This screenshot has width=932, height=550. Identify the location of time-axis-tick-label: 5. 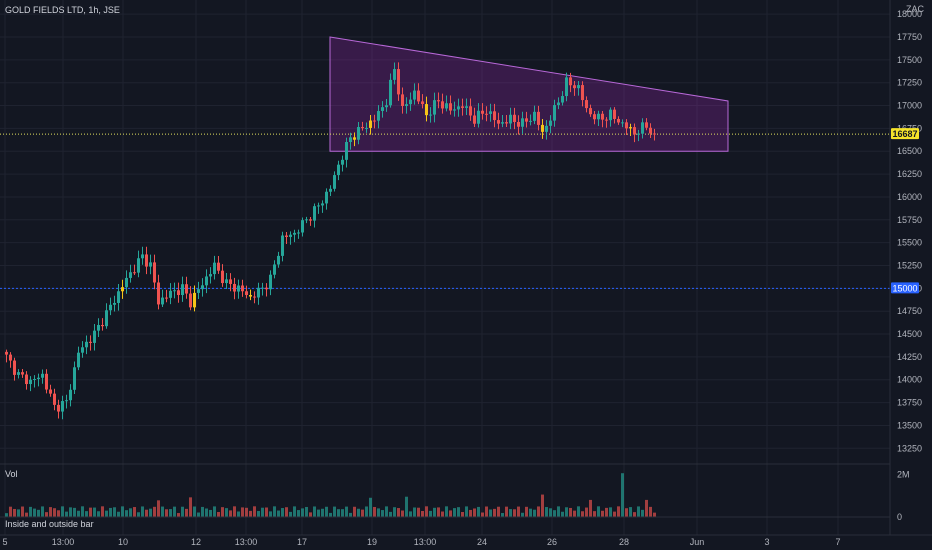
(4, 542).